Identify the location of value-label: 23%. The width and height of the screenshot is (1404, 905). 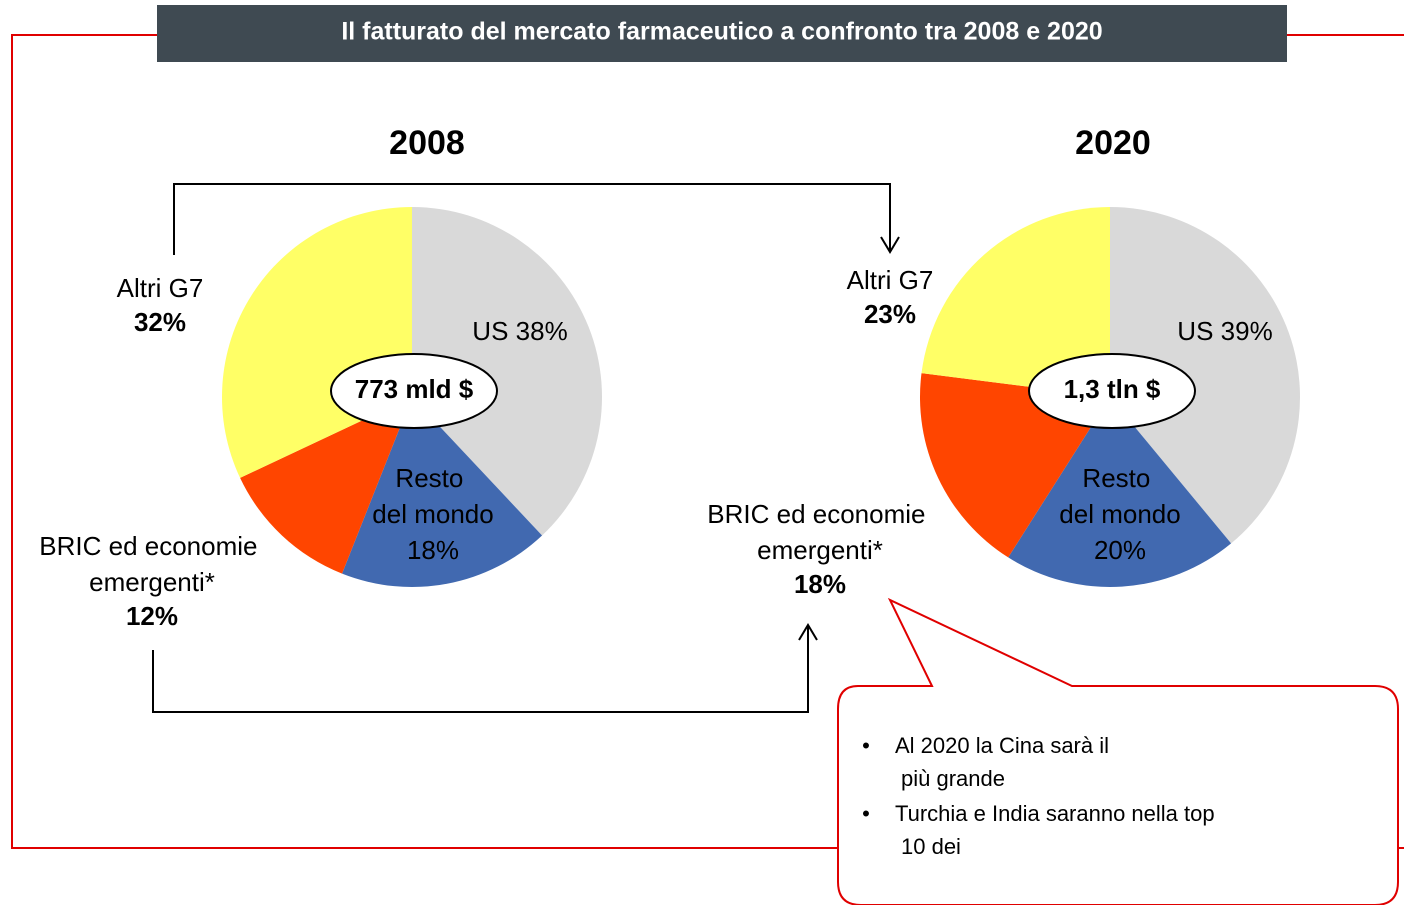
(890, 314).